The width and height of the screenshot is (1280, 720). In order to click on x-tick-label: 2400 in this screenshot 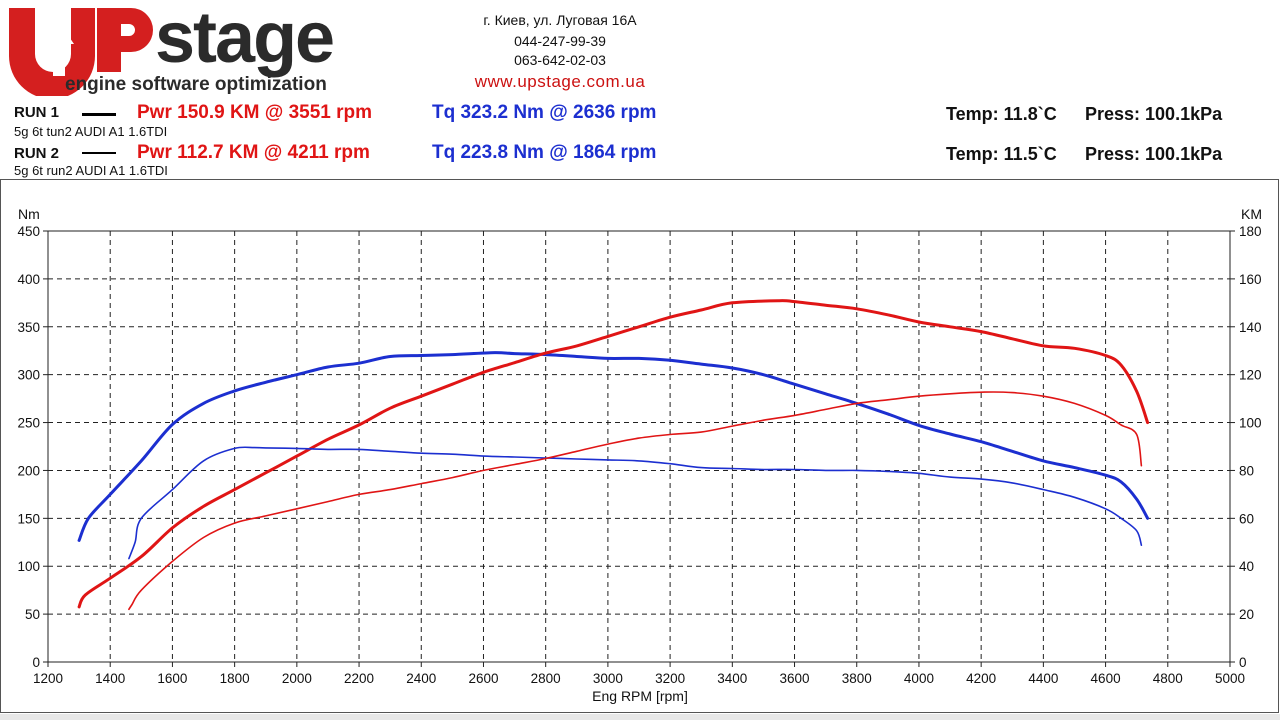, I will do `click(421, 678)`.